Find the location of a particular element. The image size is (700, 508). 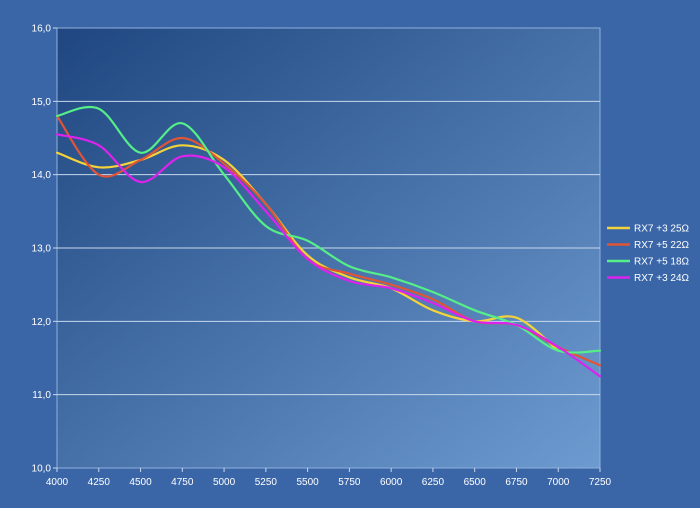

y-axis-ticks: 10,0 11,0 12,0 13,0 14,0 15,0 16,0 is located at coordinates (44, 249).